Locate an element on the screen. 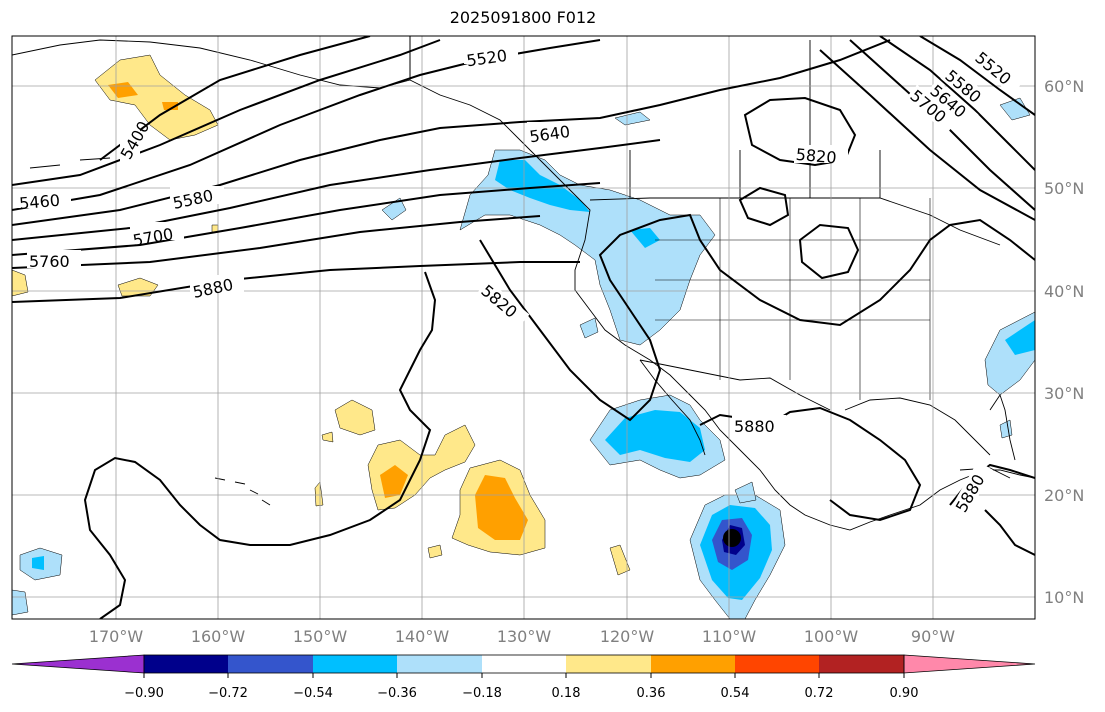 The width and height of the screenshot is (1105, 712). contour-line-5700-ne is located at coordinates (927, 135).